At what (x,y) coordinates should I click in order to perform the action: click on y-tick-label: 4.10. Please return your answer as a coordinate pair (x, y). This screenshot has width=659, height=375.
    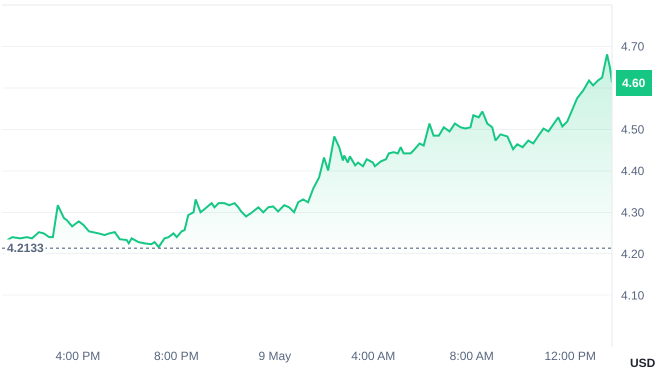
    Looking at the image, I should click on (633, 295).